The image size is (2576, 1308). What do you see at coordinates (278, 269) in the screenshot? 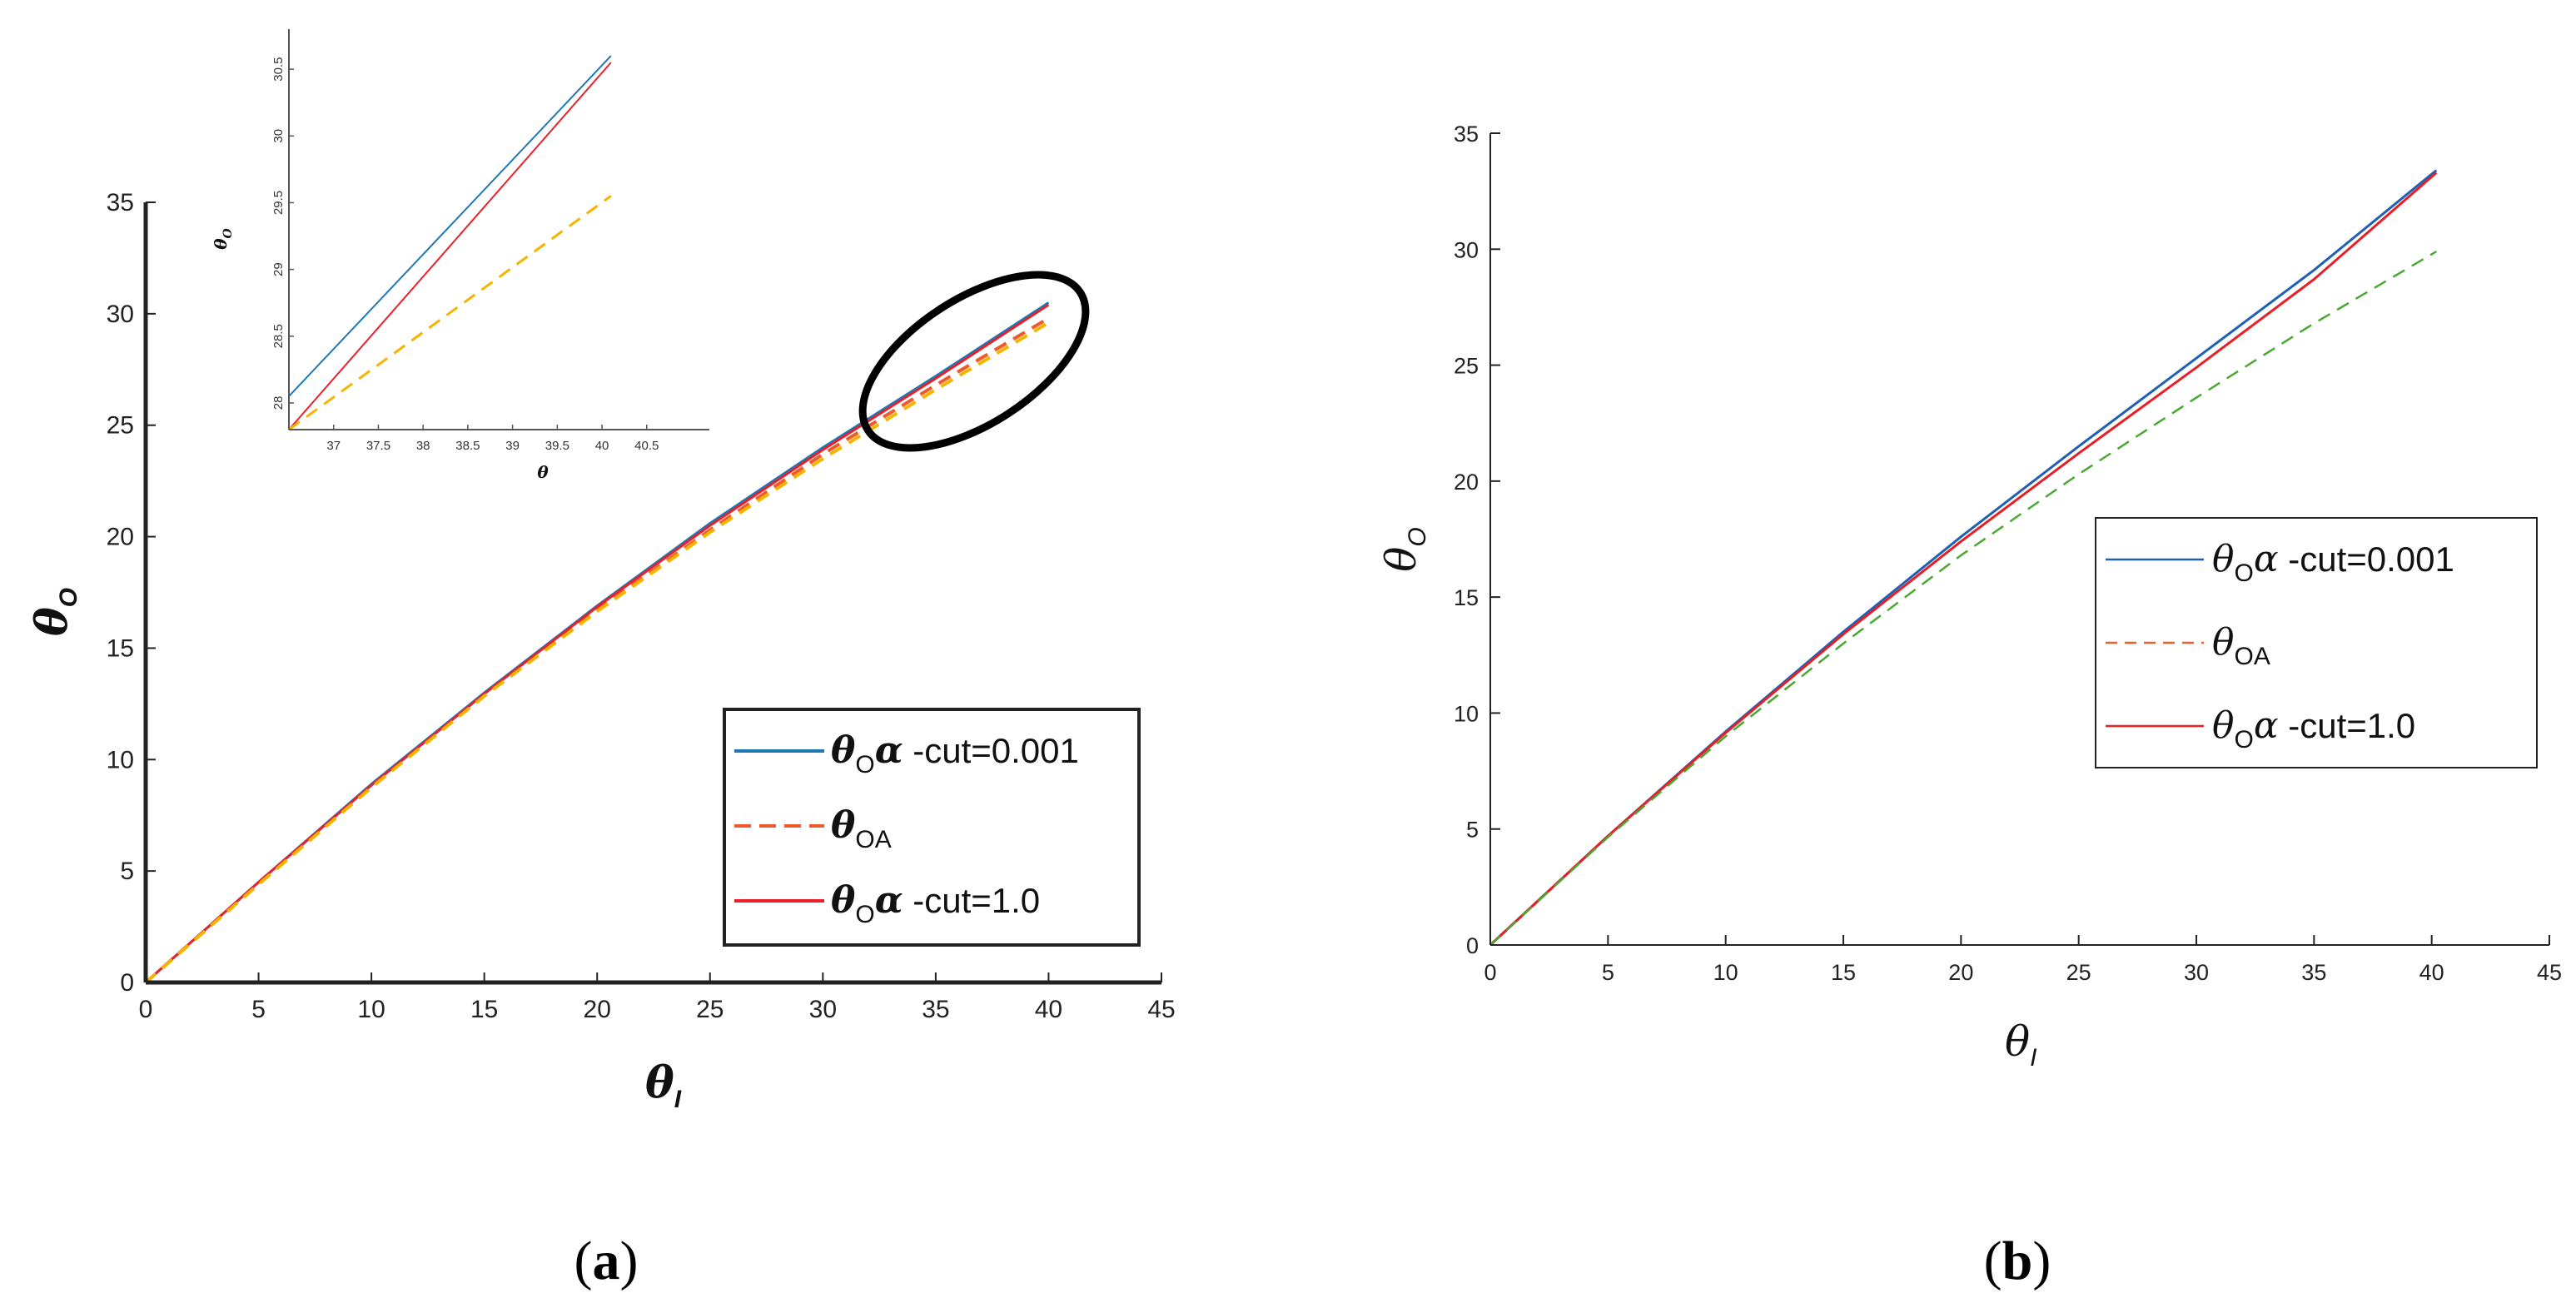
I see `inset-ytick-label: 29` at bounding box center [278, 269].